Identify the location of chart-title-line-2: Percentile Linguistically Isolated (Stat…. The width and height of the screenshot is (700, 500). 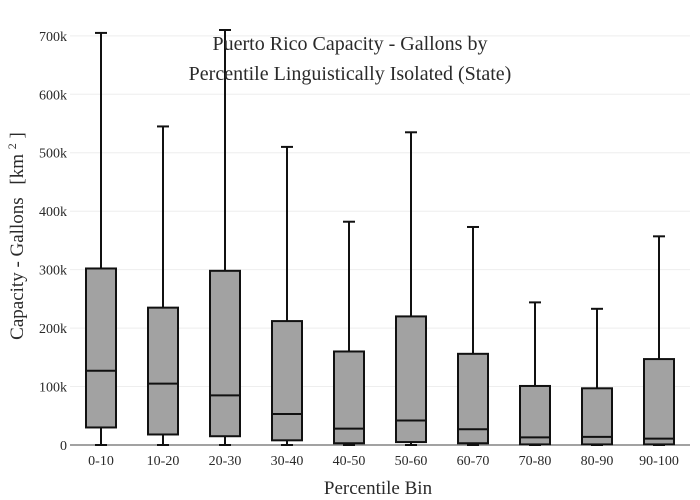
(350, 74).